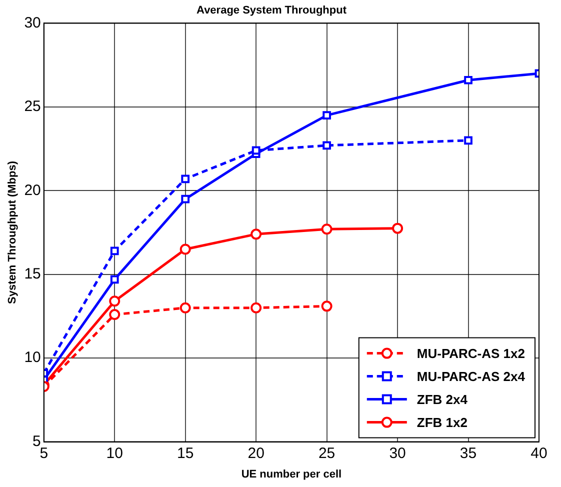 This screenshot has height=487, width=561. I want to click on x-tick-label: 35, so click(468, 453).